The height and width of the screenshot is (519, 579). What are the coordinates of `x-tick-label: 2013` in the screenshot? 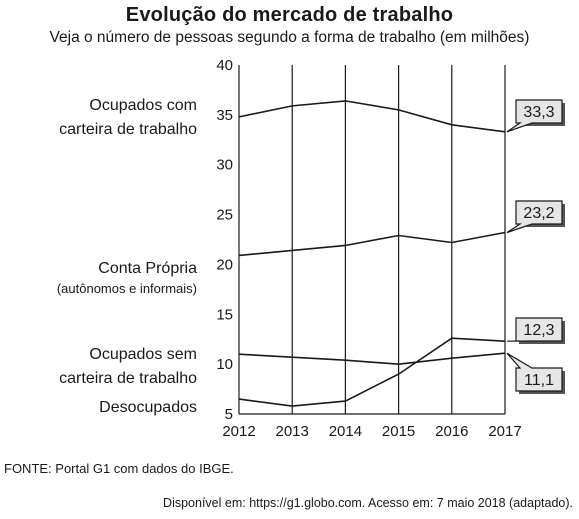 It's located at (292, 431).